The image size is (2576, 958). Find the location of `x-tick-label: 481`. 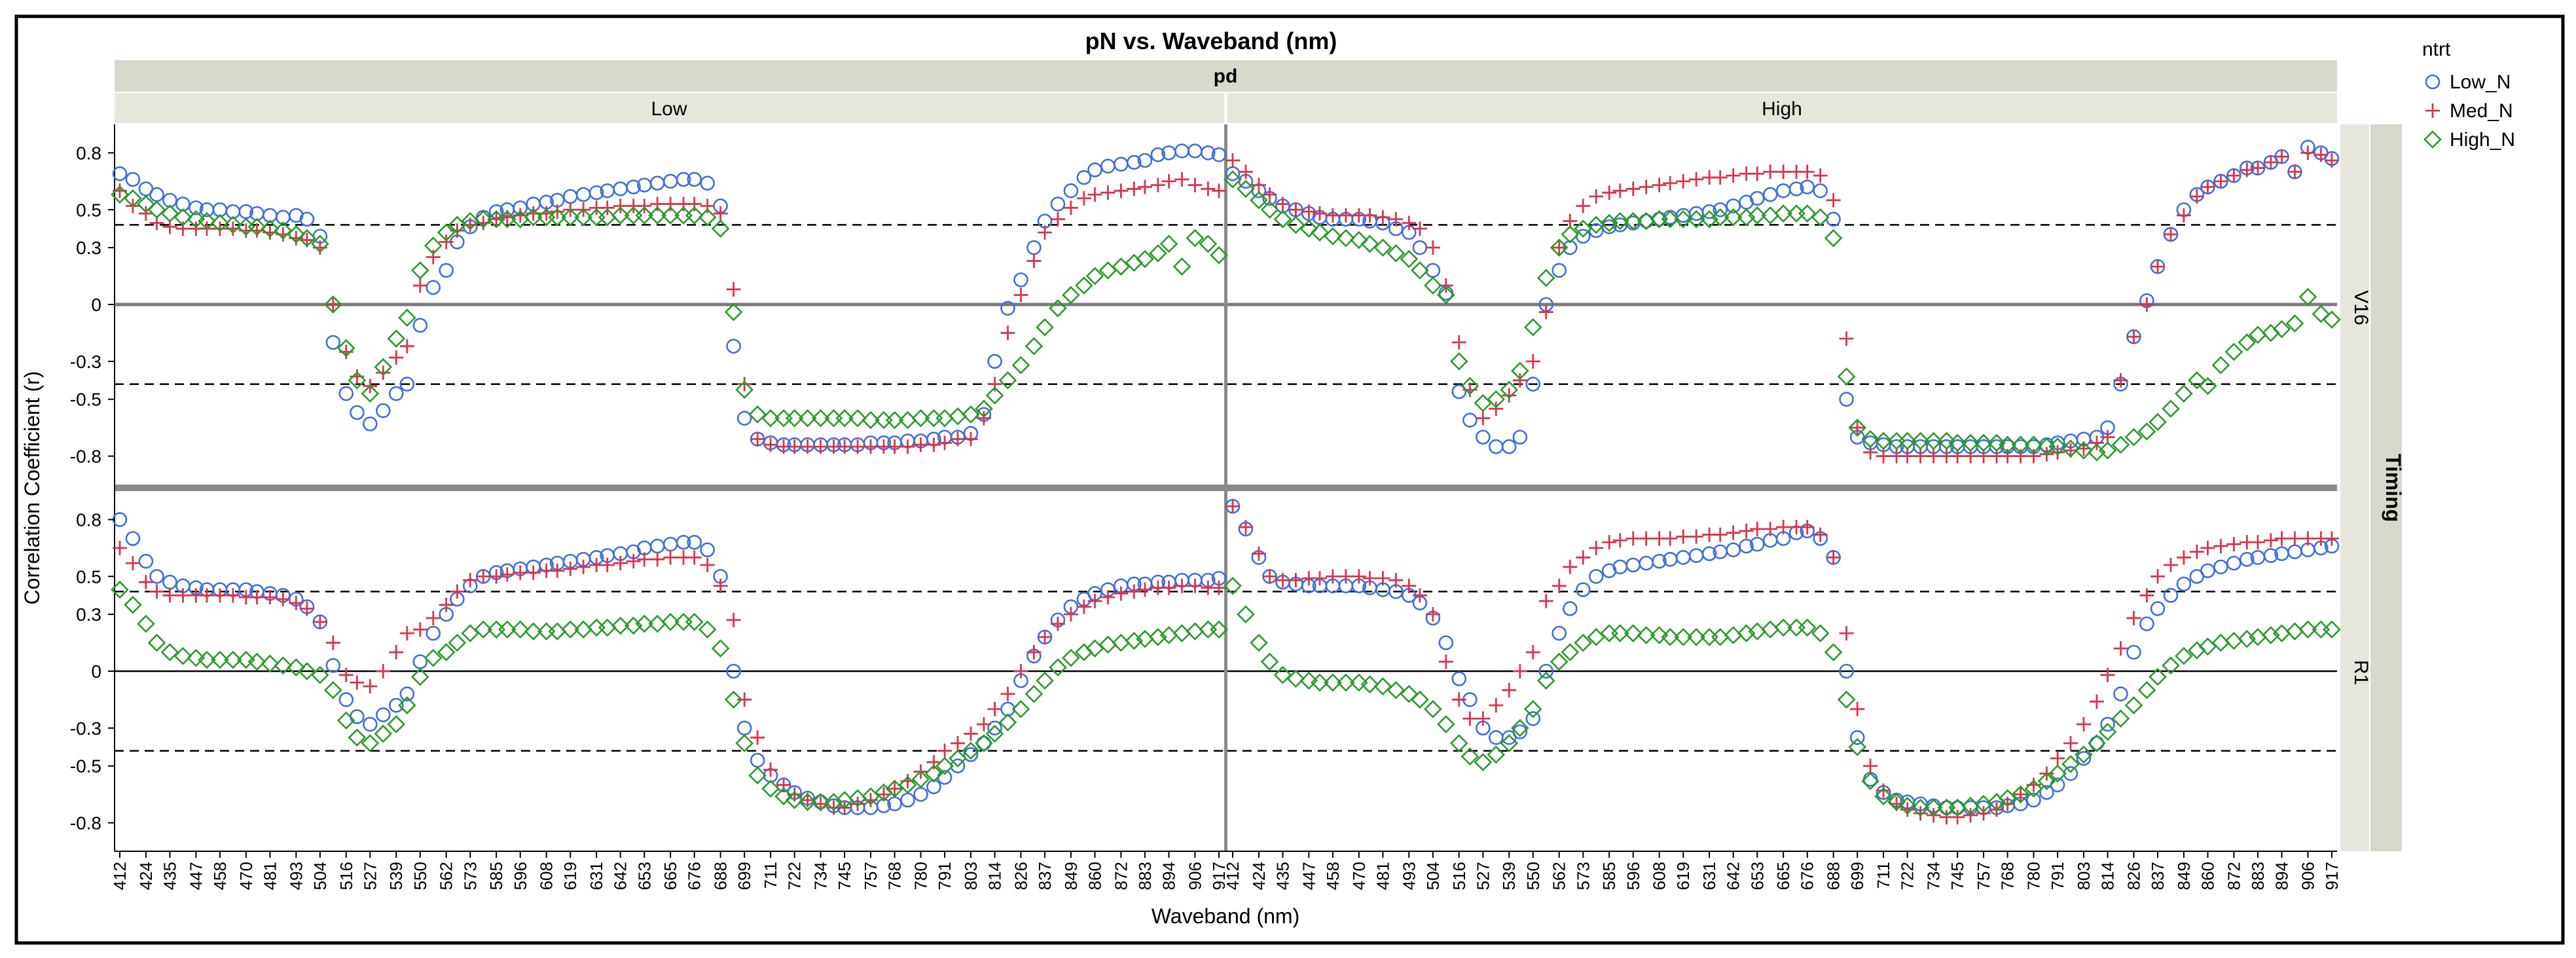

x-tick-label: 481 is located at coordinates (1382, 876).